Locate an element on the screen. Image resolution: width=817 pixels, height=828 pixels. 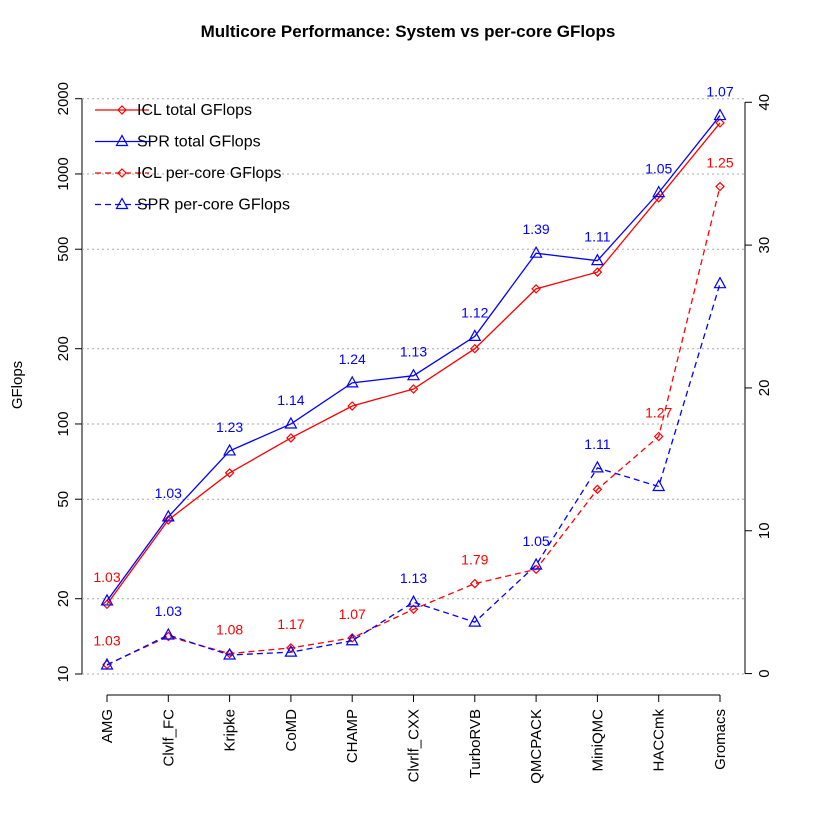
ratio-label: 1.08 is located at coordinates (229, 630).